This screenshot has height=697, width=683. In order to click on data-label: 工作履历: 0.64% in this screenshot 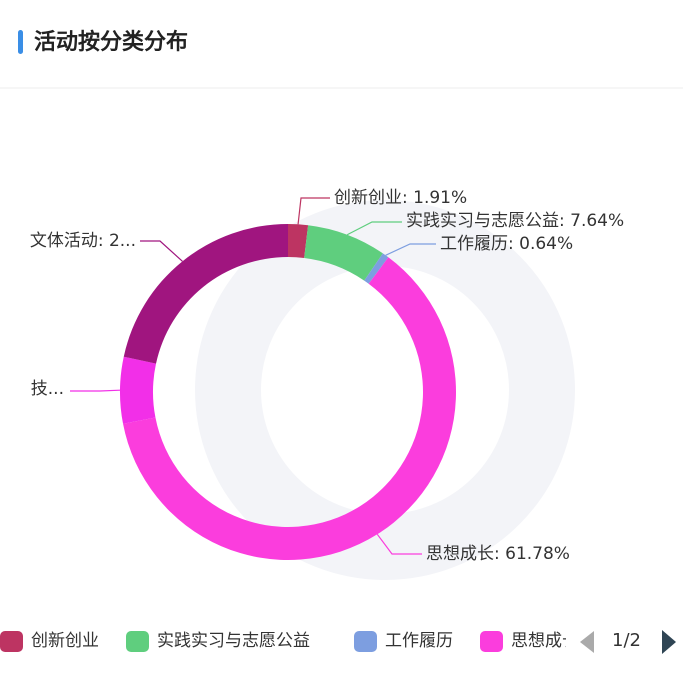, I will do `click(506, 244)`.